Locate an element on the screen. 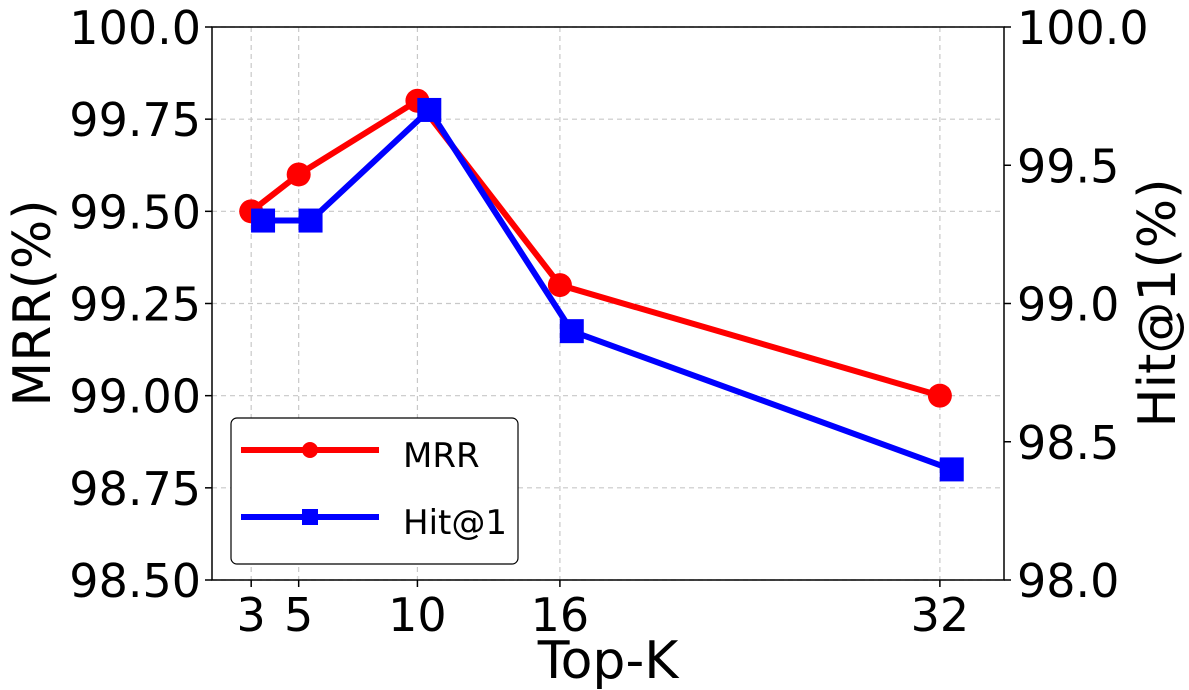 The image size is (1189, 690). legend-box is located at coordinates (374, 491).